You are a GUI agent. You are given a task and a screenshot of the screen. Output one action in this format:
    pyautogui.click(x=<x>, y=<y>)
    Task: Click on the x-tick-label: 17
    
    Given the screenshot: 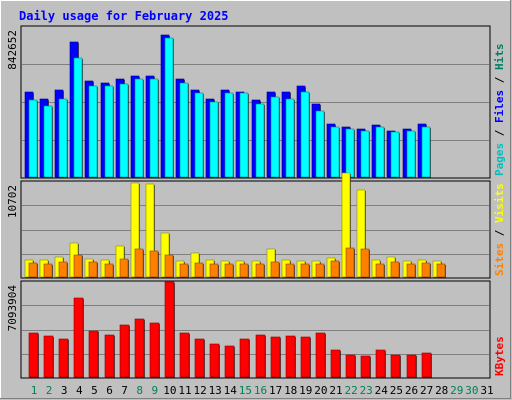 What is the action you would take?
    pyautogui.click(x=275, y=390)
    